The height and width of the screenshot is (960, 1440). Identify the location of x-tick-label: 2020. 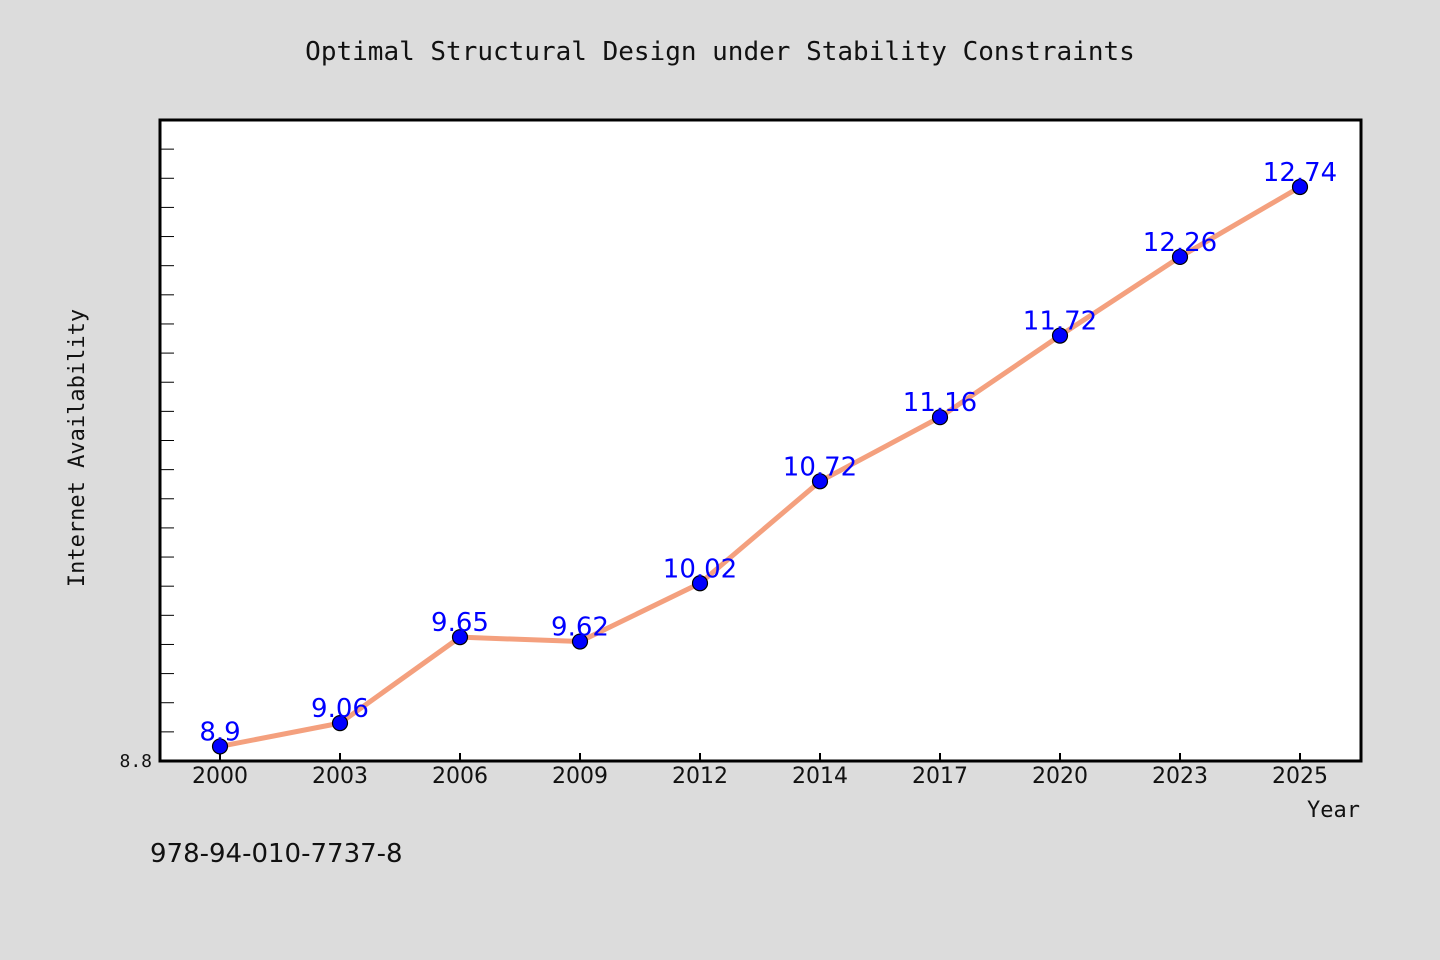
(1060, 776).